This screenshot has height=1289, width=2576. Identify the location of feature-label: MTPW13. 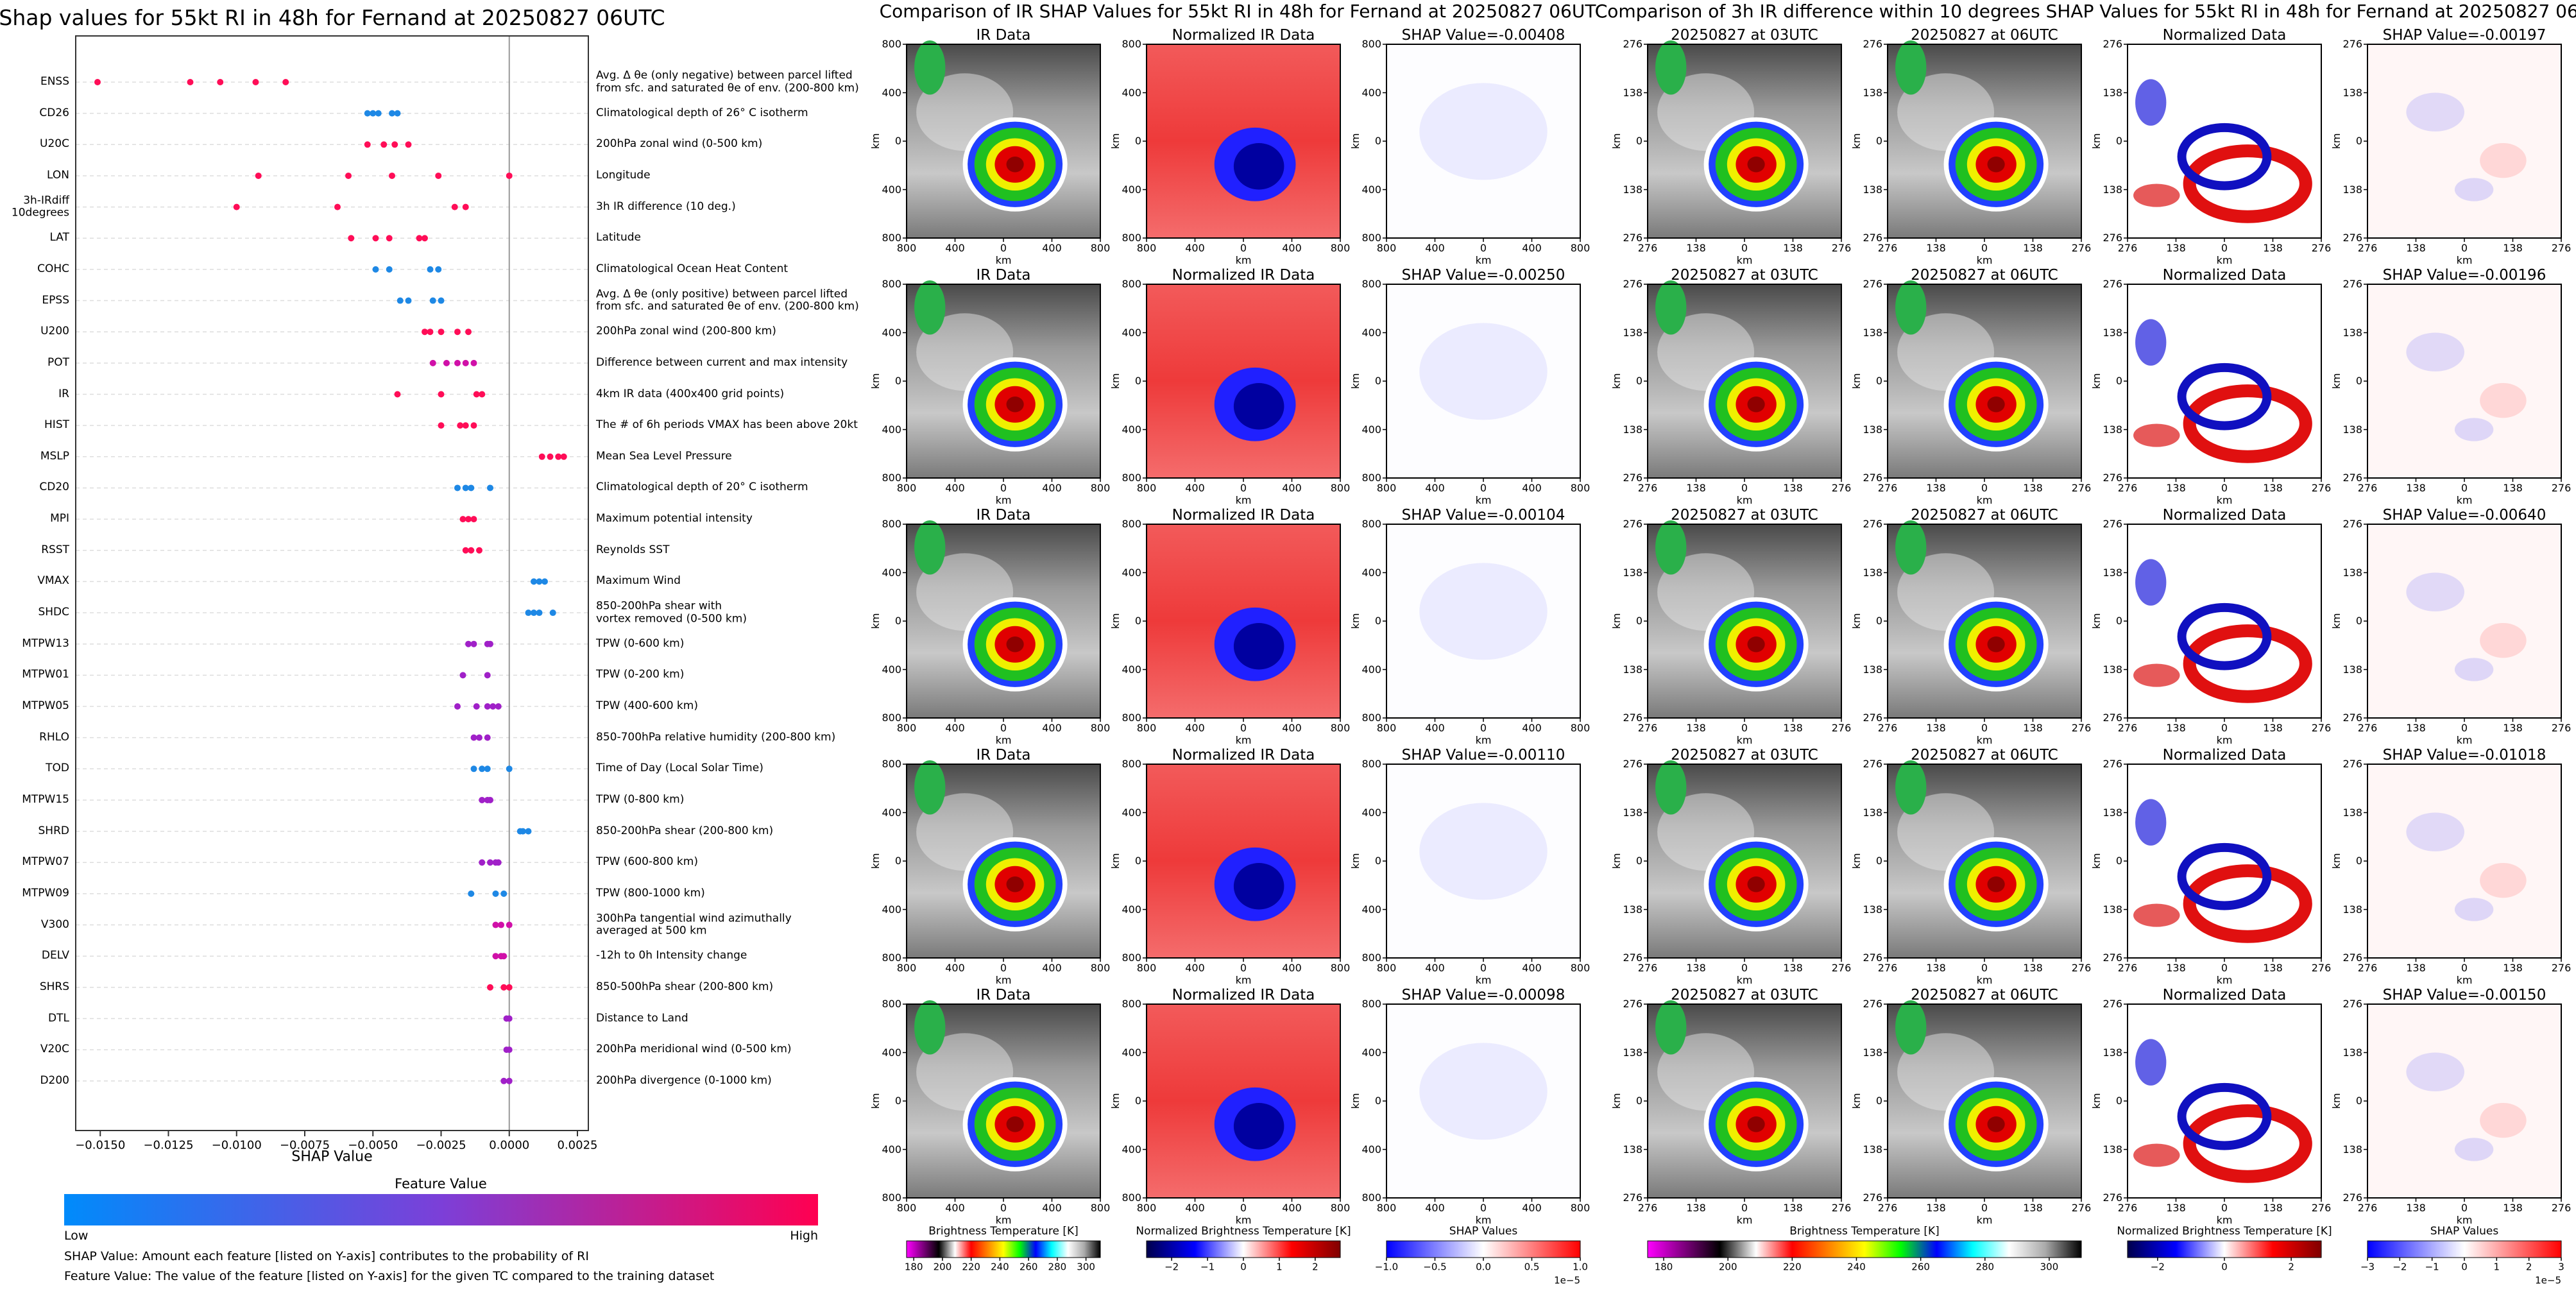
(45, 643).